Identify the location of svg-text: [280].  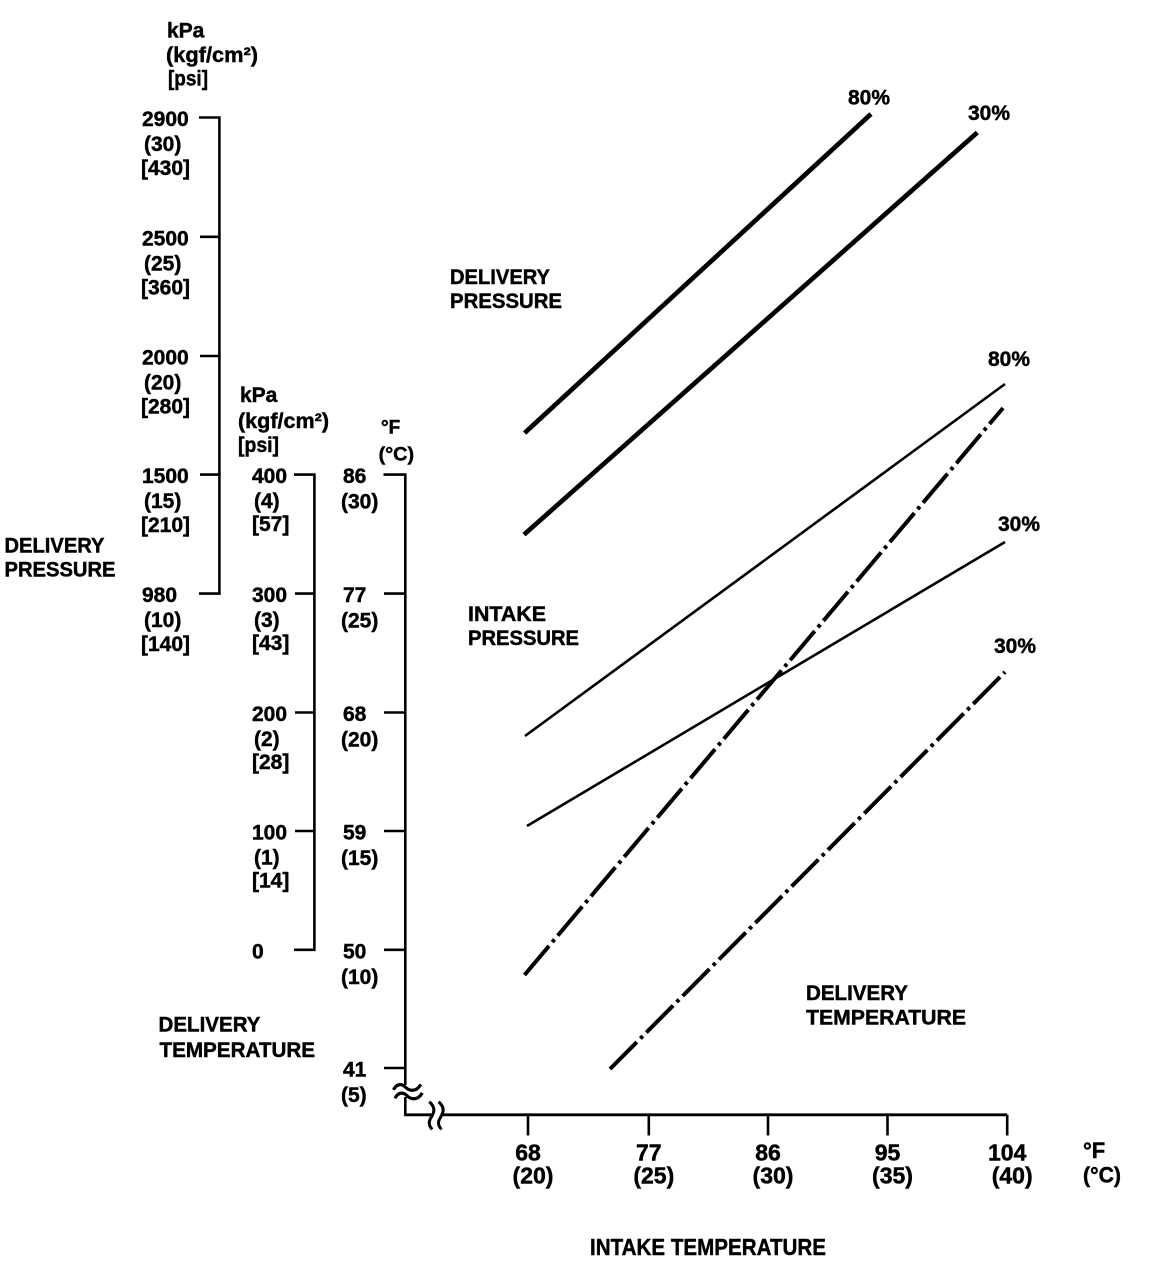
(165, 407).